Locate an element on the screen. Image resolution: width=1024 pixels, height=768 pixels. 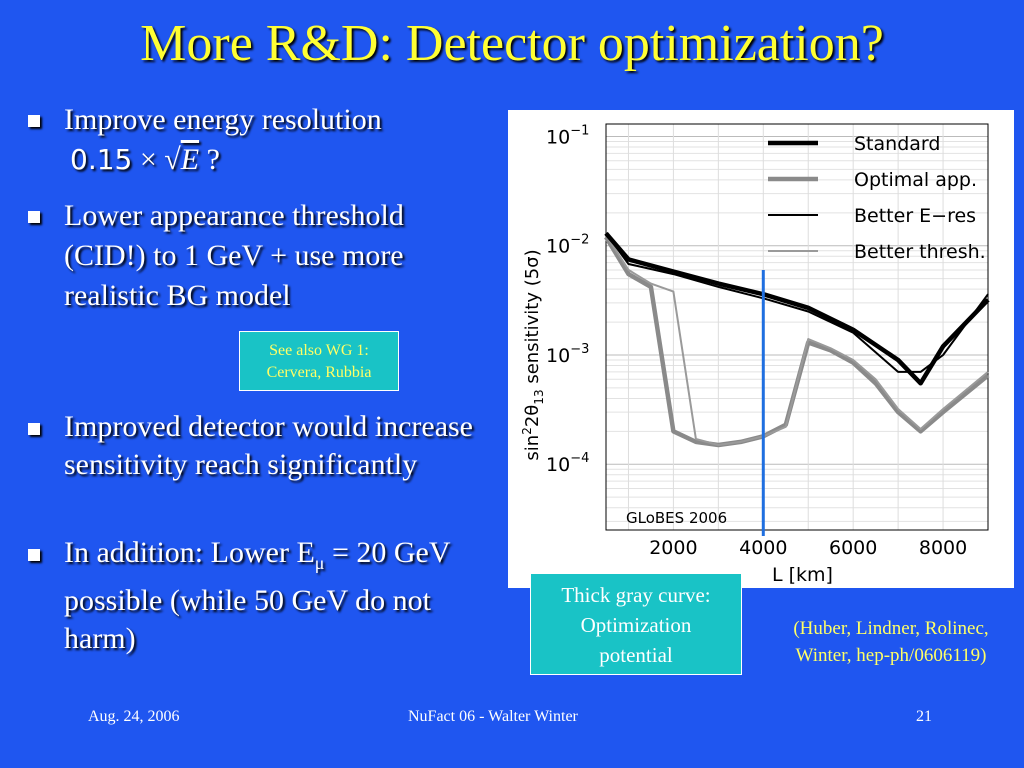
callout-line: Thick gray curve: is located at coordinates (636, 595).